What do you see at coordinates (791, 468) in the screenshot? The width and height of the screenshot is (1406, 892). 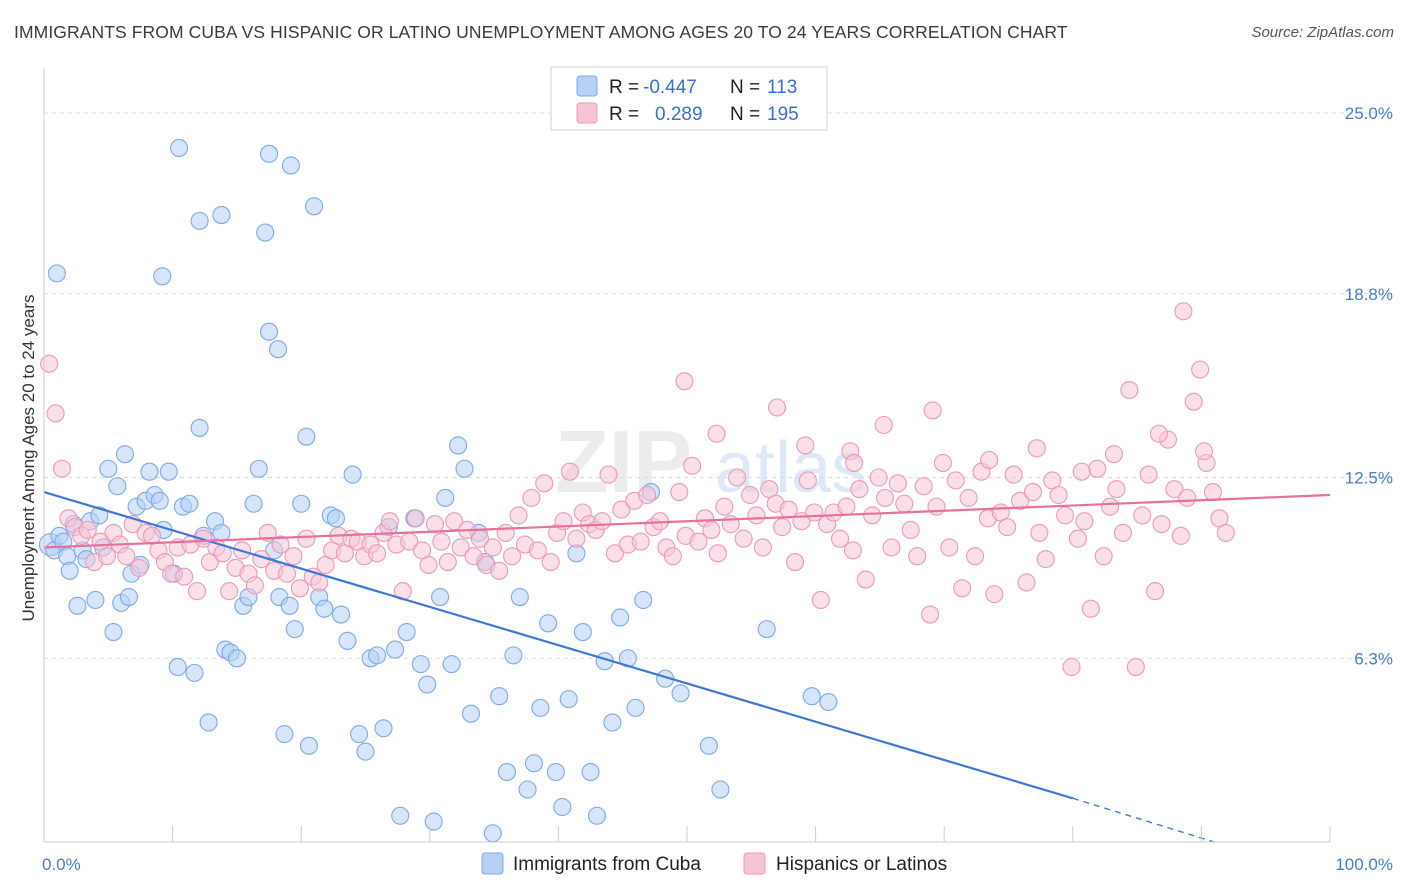 I see `watermark-atlas: atlas` at bounding box center [791, 468].